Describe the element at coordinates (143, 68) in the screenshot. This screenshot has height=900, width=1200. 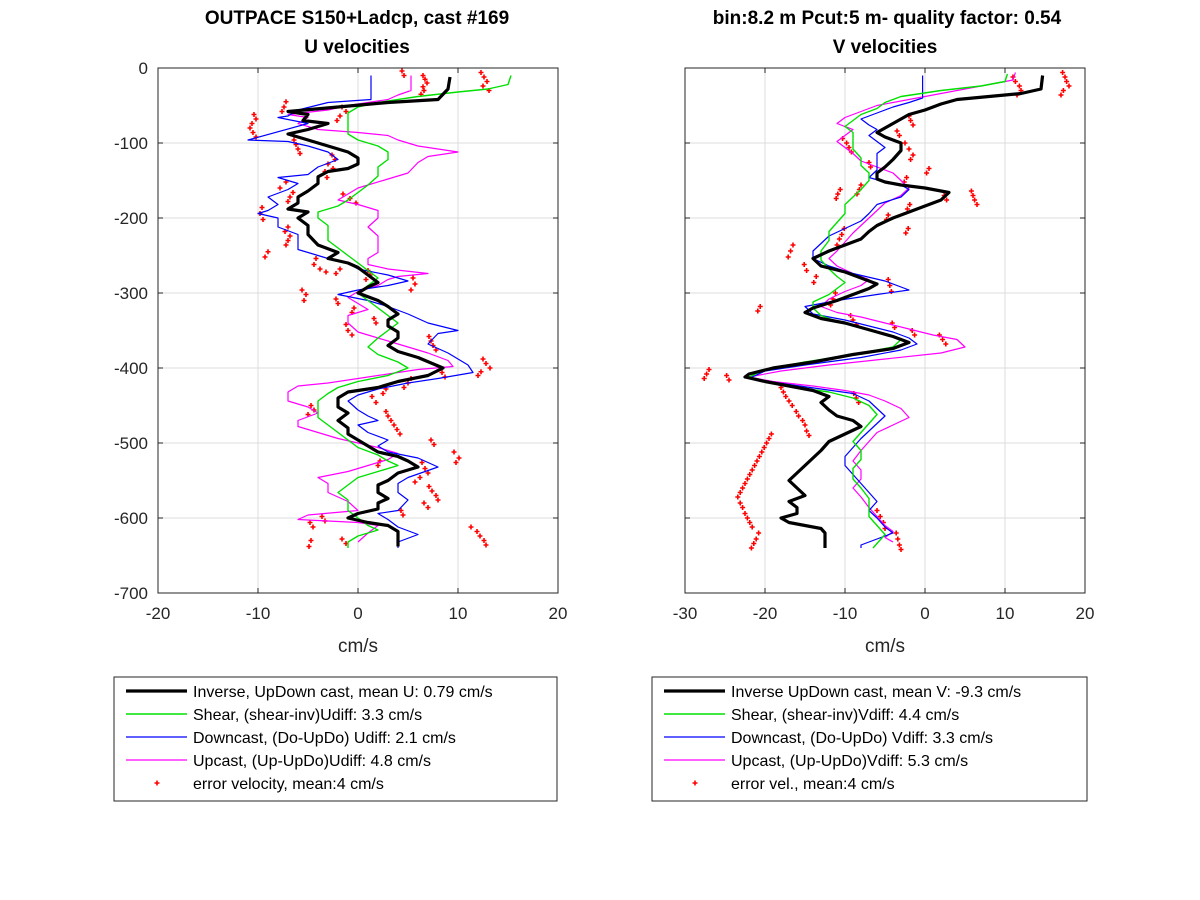
I see `u-y-tick-label: 0` at that location.